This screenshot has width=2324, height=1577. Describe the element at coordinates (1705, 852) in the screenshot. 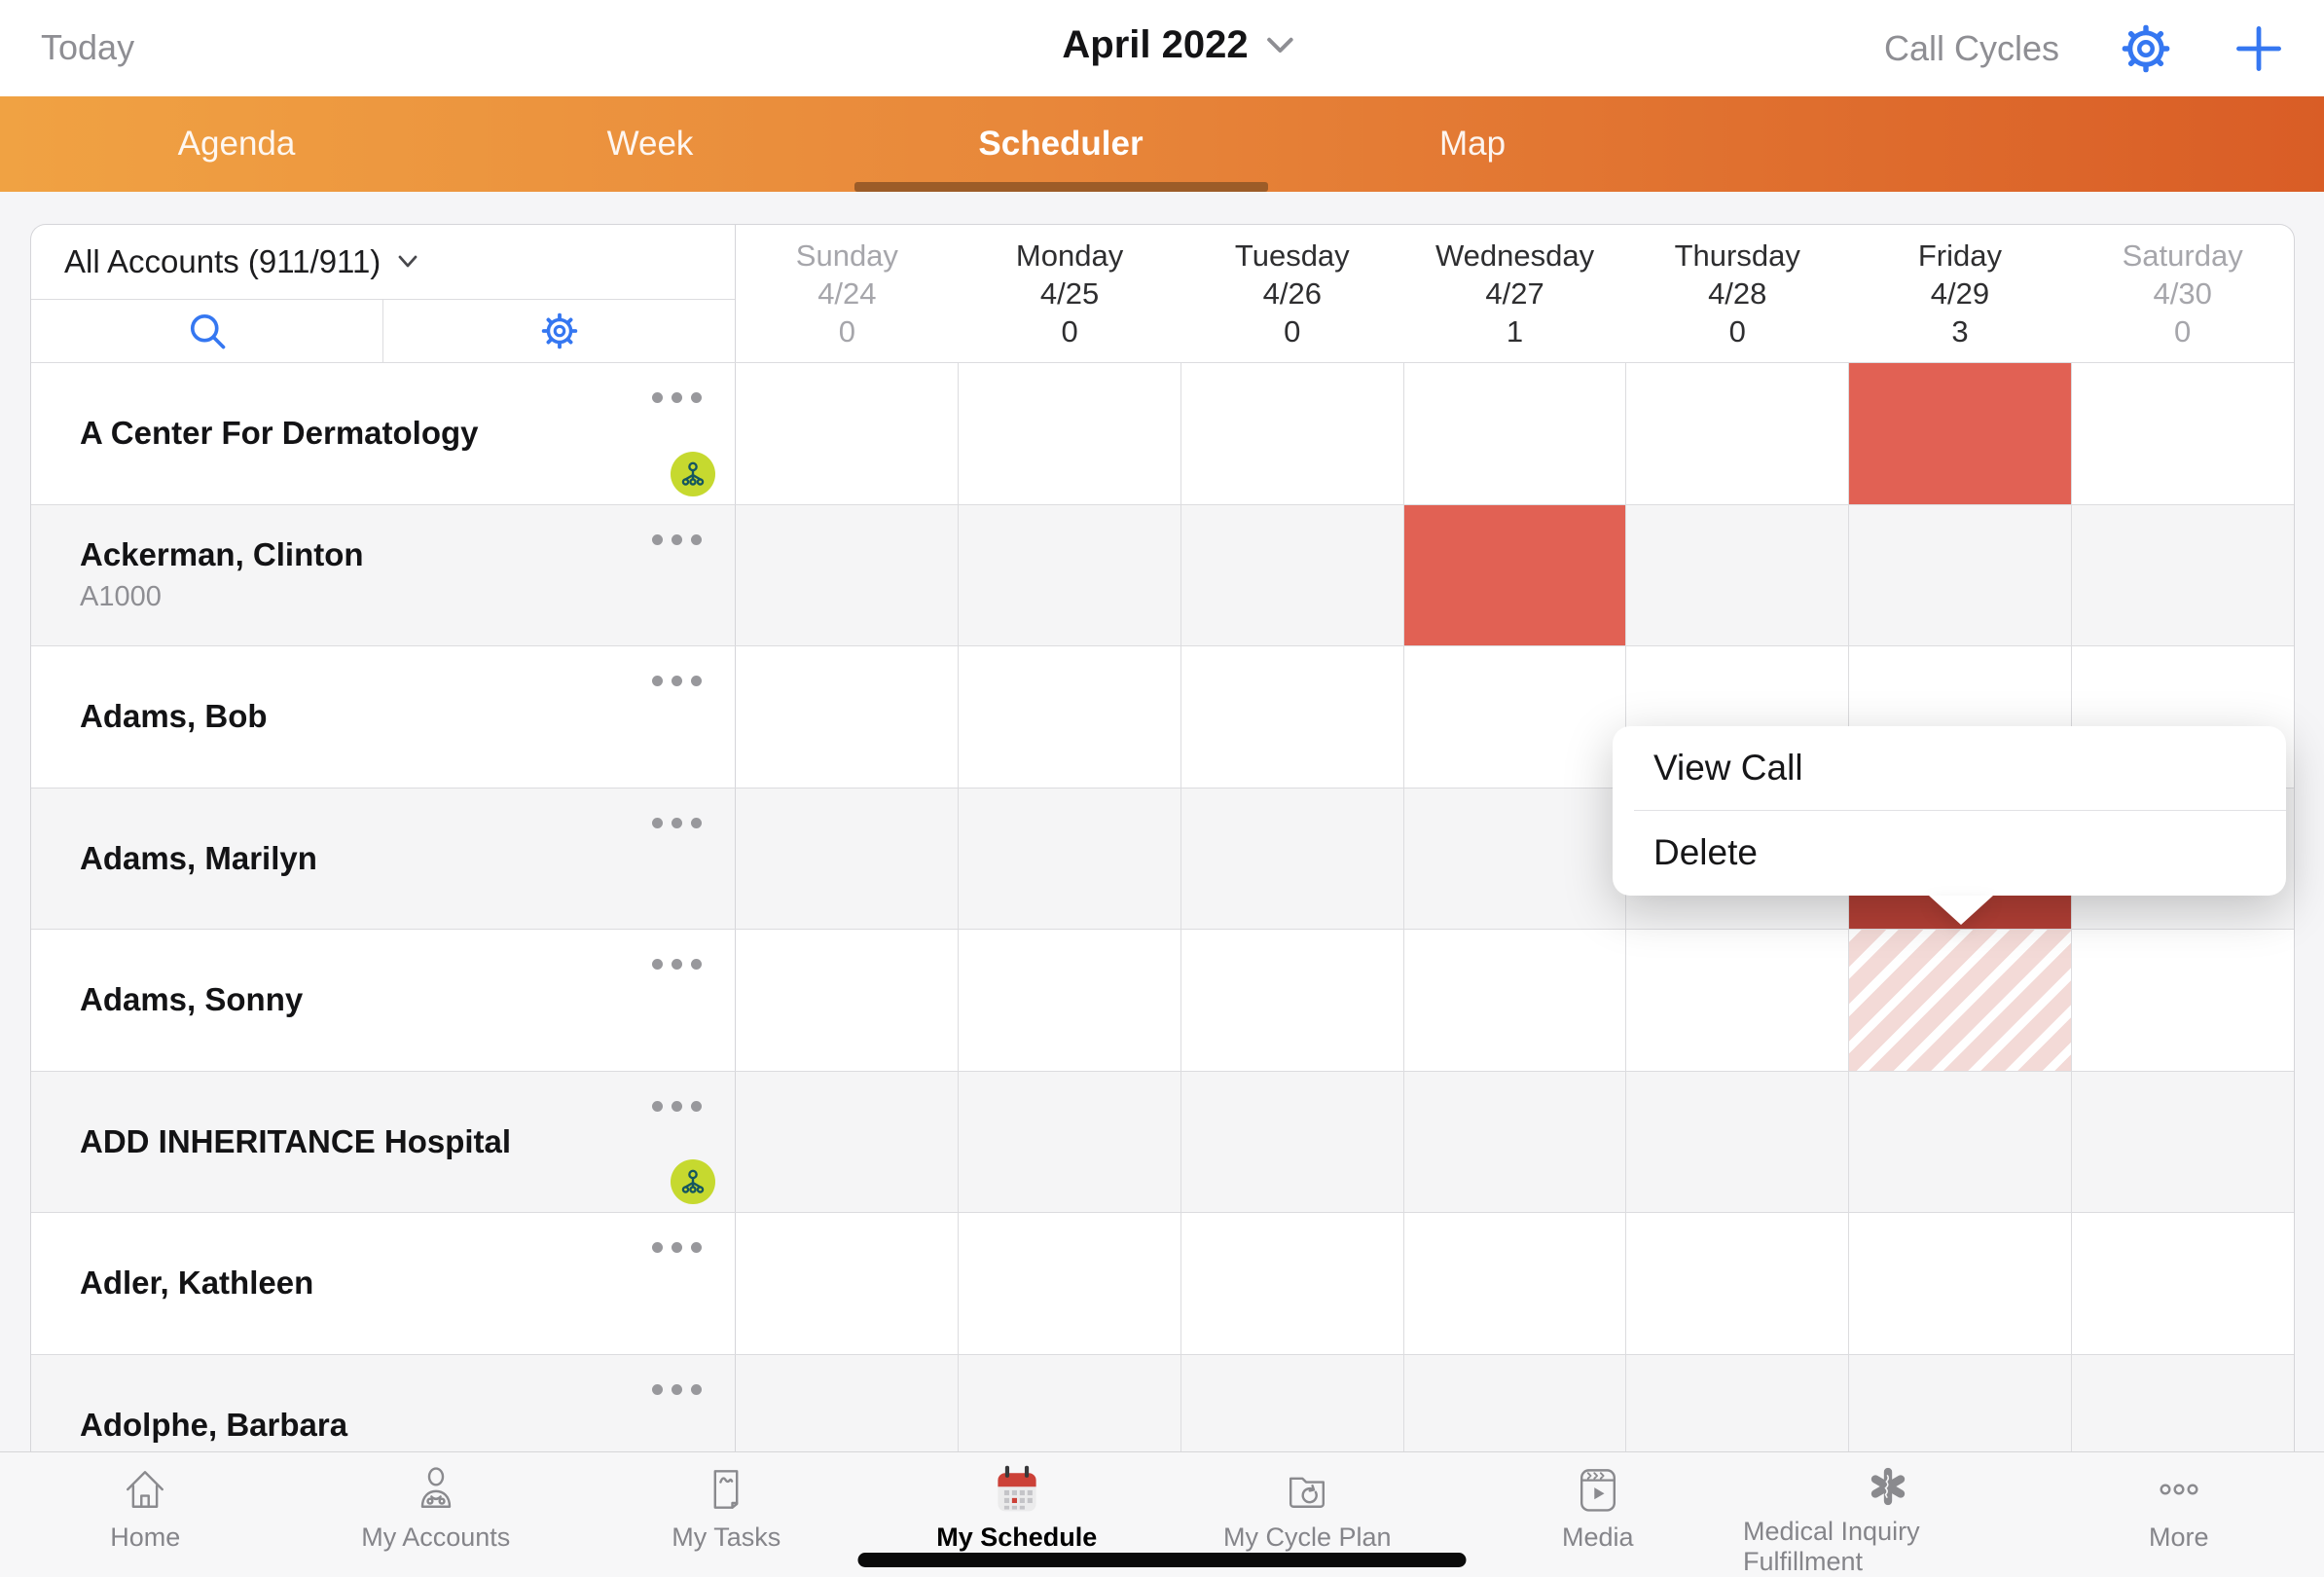

I see `menu-item-delete: Delete` at that location.